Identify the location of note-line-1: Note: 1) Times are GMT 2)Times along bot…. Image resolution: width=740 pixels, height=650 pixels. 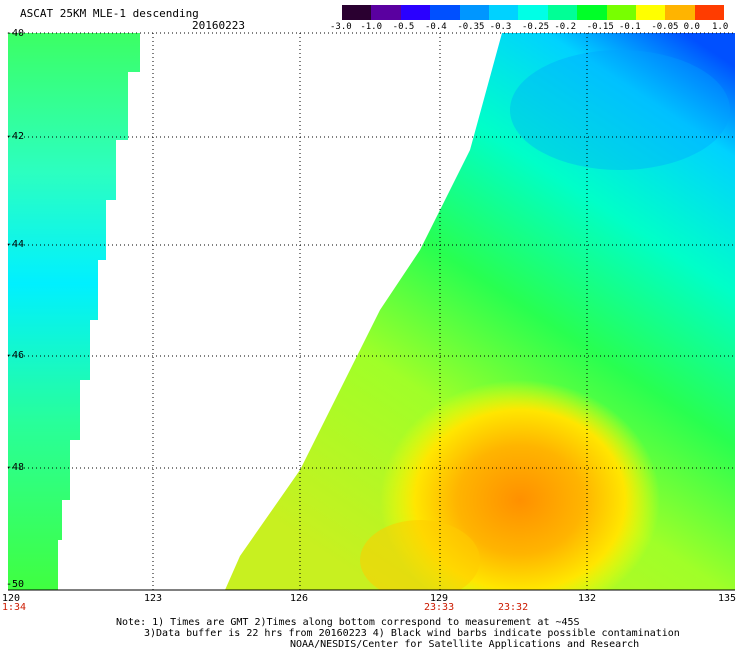
(348, 622).